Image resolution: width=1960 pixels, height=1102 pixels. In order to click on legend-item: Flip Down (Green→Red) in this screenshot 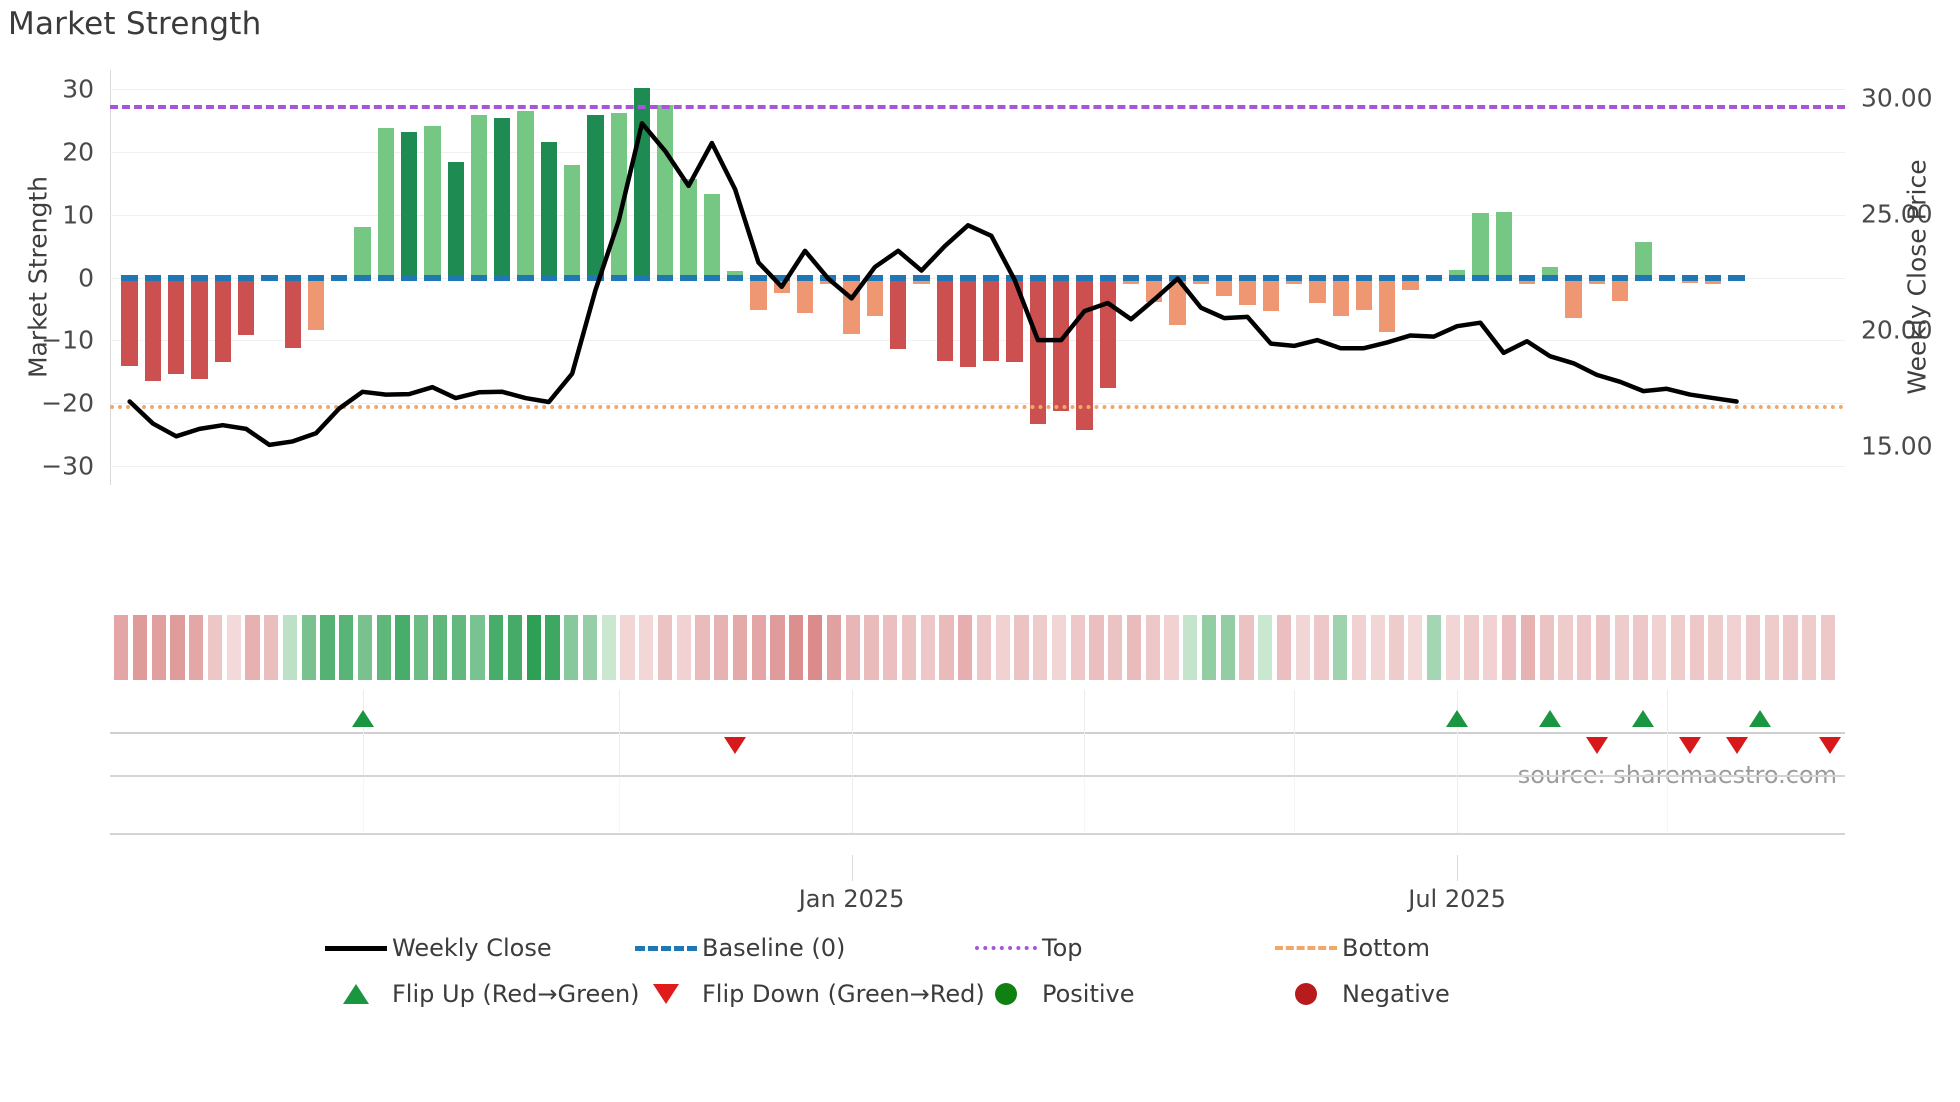, I will do `click(807, 994)`.